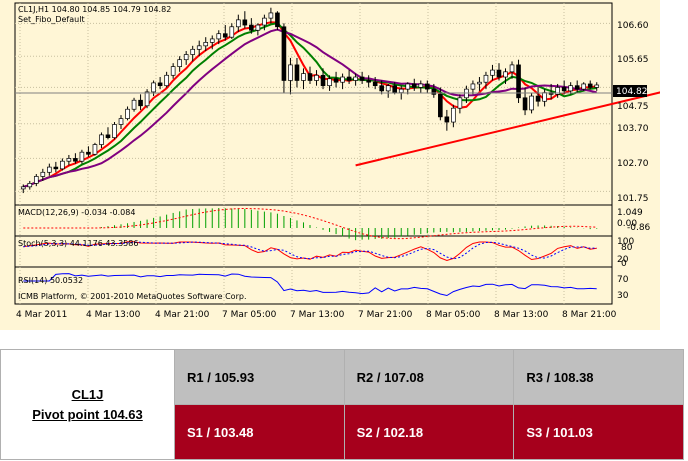 This screenshot has height=461, width=688. I want to click on stoch-tick: 20, so click(623, 260).